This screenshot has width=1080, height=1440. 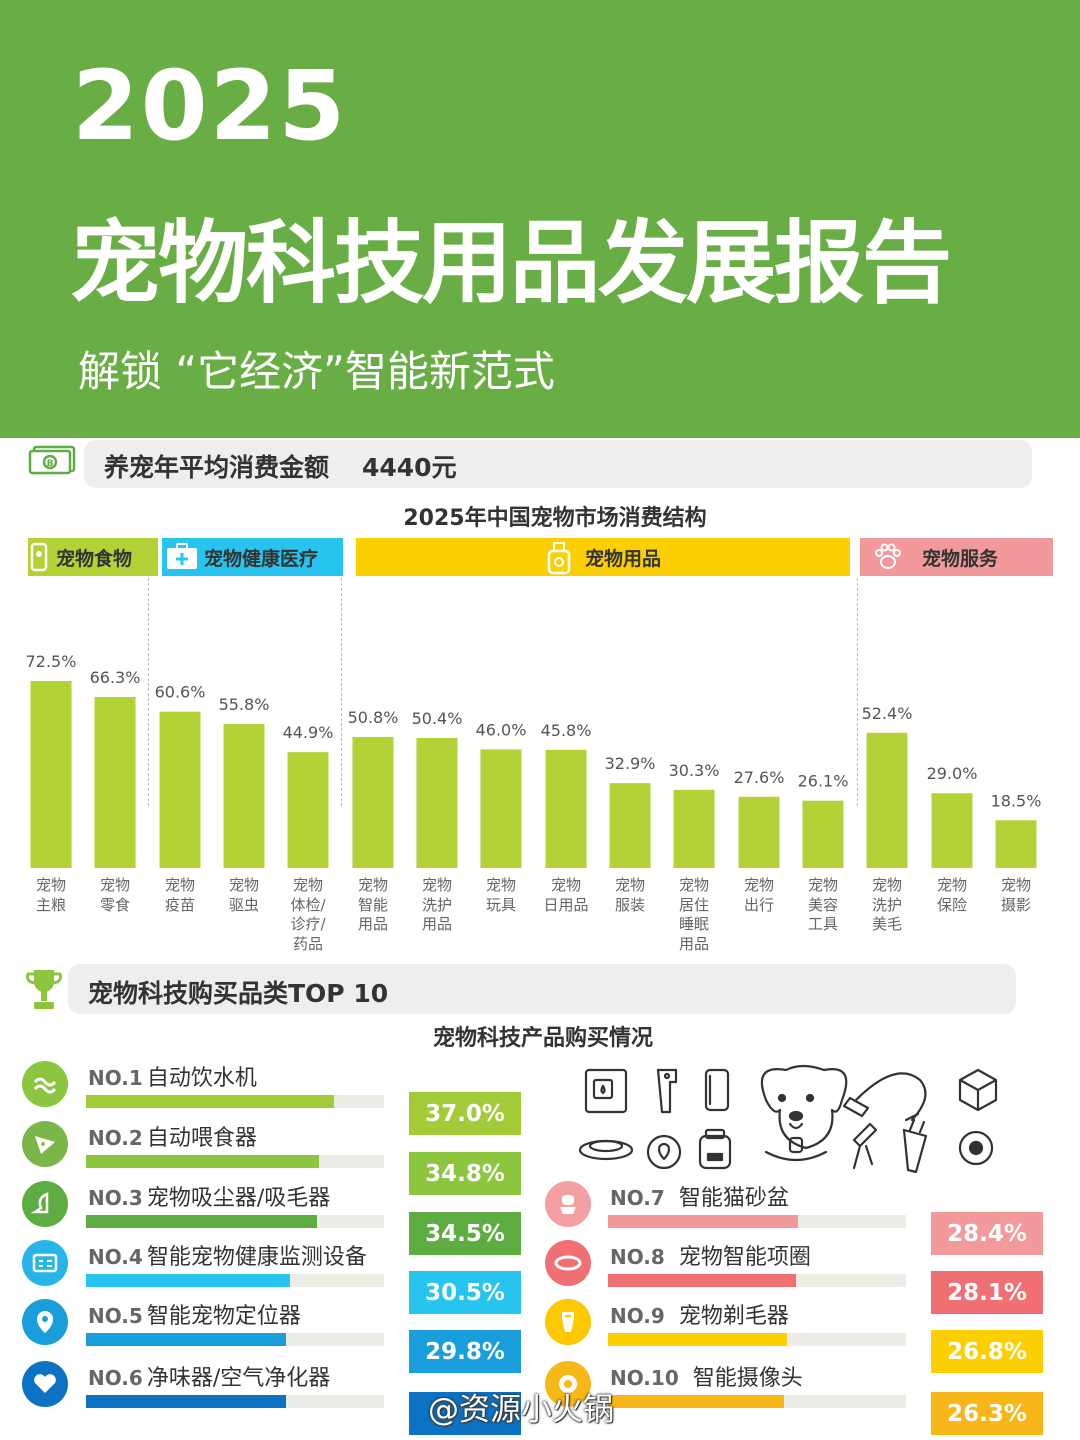 What do you see at coordinates (566, 895) in the screenshot?
I see `bar-category-label: 宠物 日用品` at bounding box center [566, 895].